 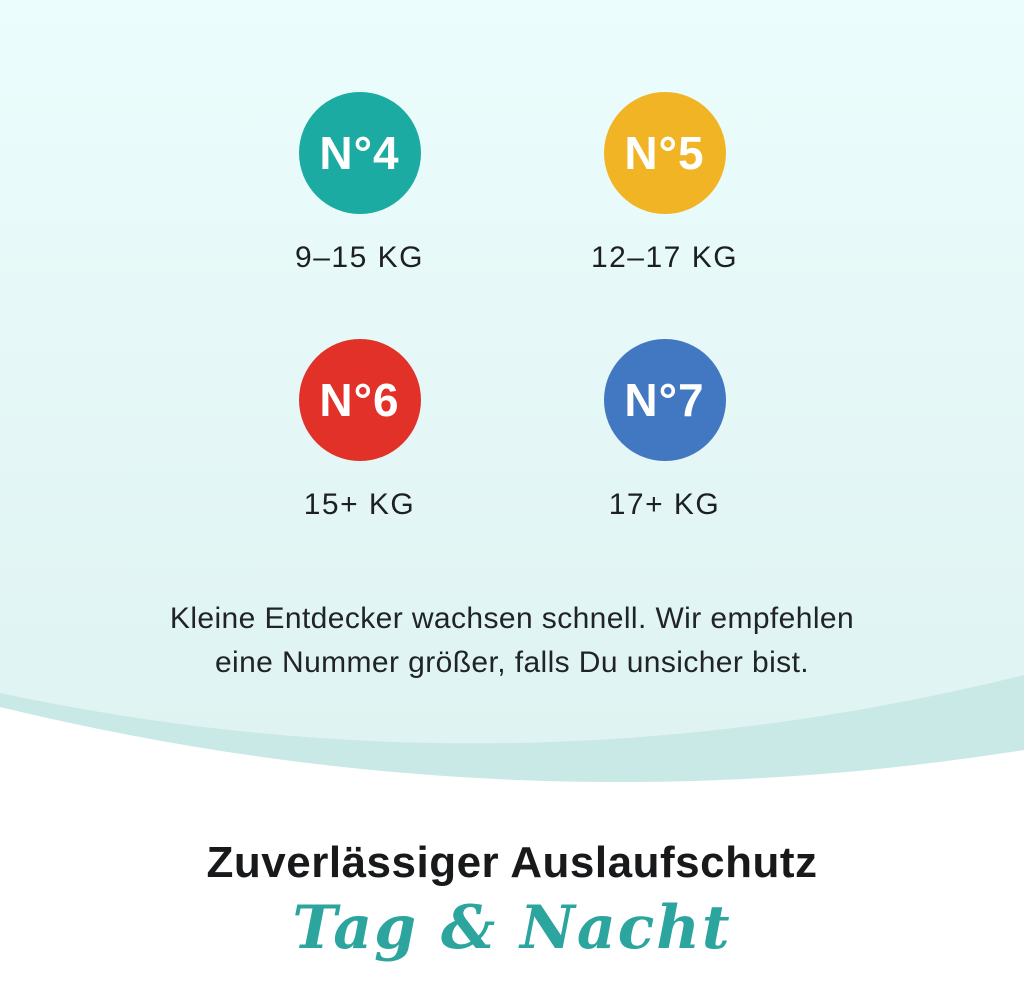 I want to click on size-badge-n6: N°6, so click(x=359, y=400).